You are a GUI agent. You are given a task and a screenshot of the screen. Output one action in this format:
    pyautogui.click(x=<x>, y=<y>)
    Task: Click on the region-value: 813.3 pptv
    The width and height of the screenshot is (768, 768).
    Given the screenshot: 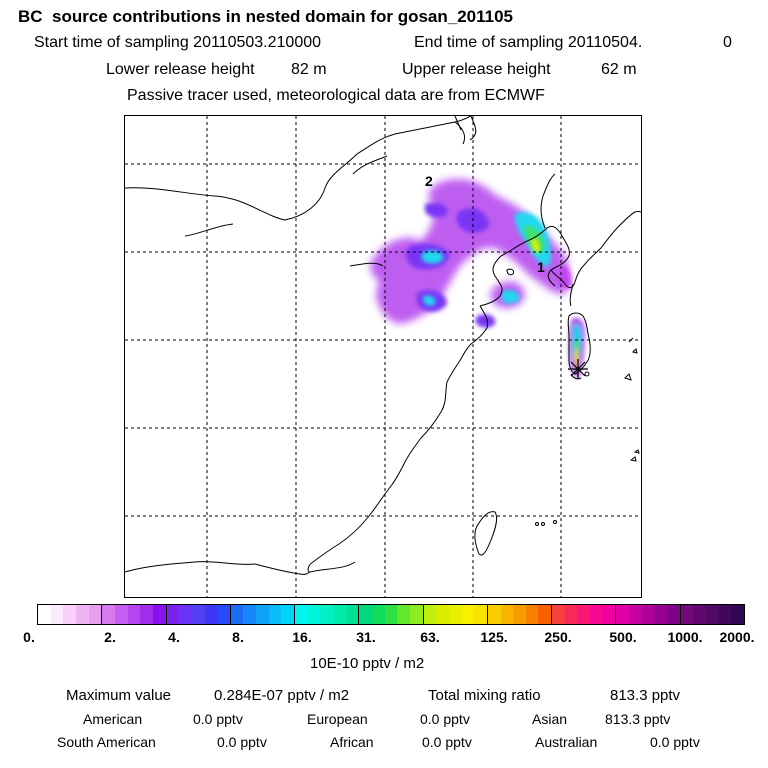 What is the action you would take?
    pyautogui.click(x=638, y=719)
    